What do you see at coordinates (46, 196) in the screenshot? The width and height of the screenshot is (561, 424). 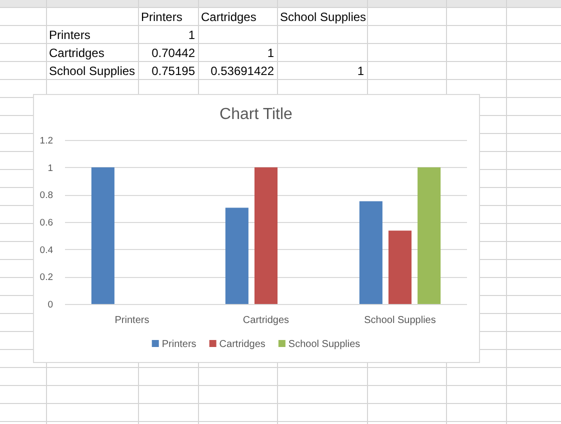 I see `y-tick-label: 0.8` at bounding box center [46, 196].